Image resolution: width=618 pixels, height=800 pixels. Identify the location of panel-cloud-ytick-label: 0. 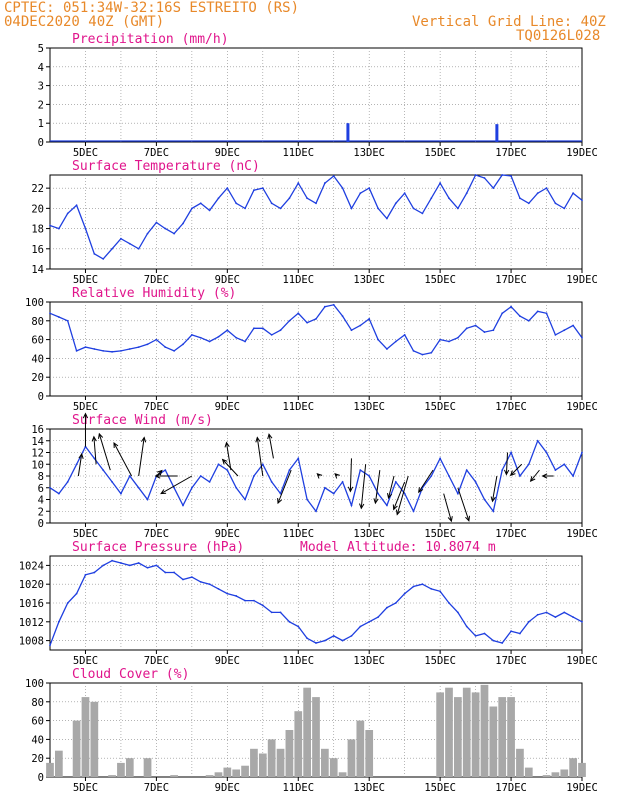
(41, 778).